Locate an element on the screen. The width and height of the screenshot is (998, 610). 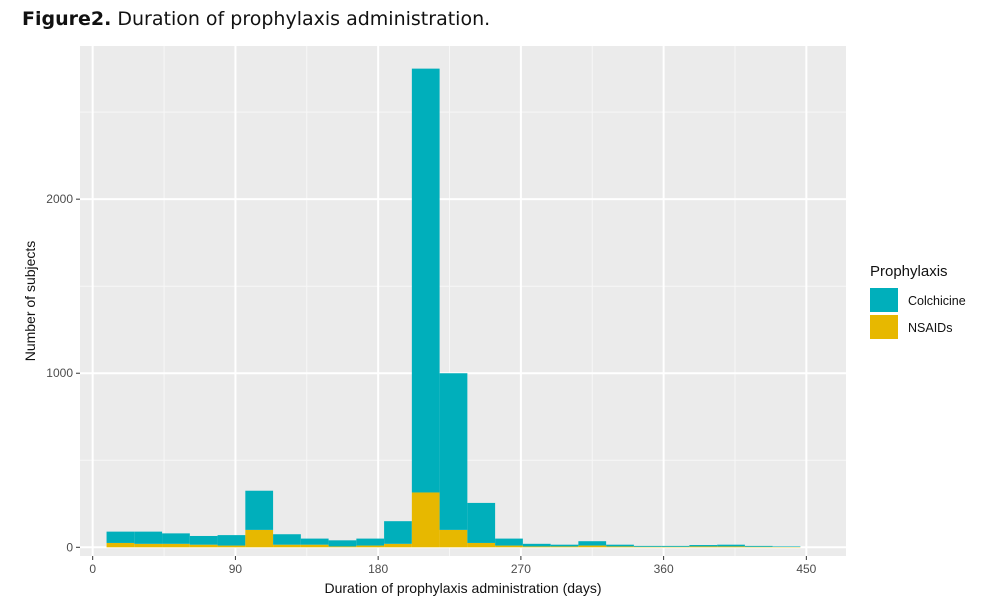
y-tick-label: 2000 is located at coordinates (59, 199).